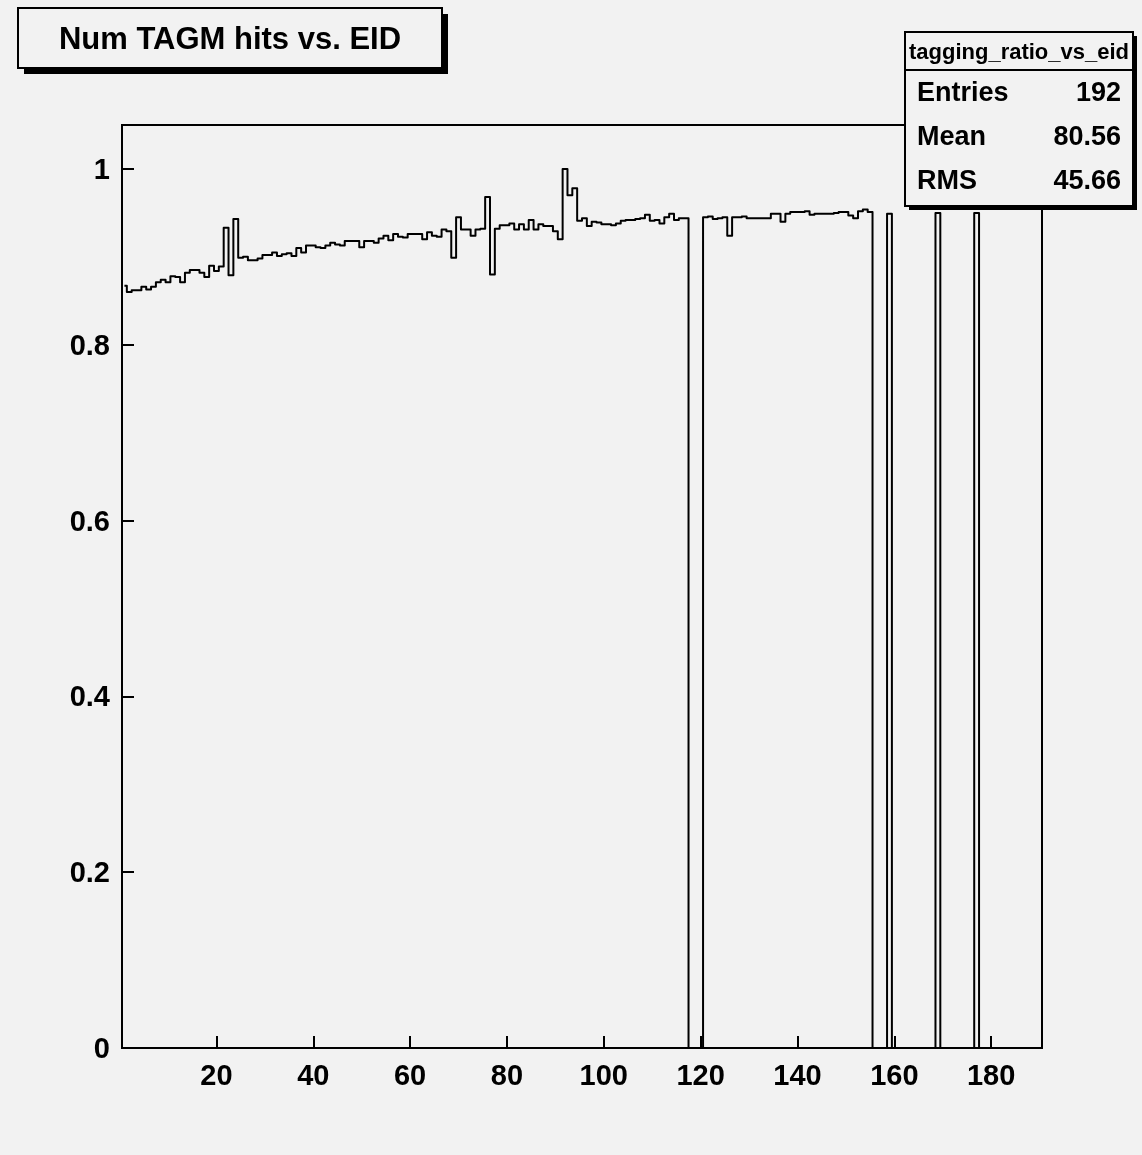 The width and height of the screenshot is (1142, 1155). Describe the element at coordinates (1019, 51) in the screenshot. I see `text: tagging_ratio_vs_eid` at that location.